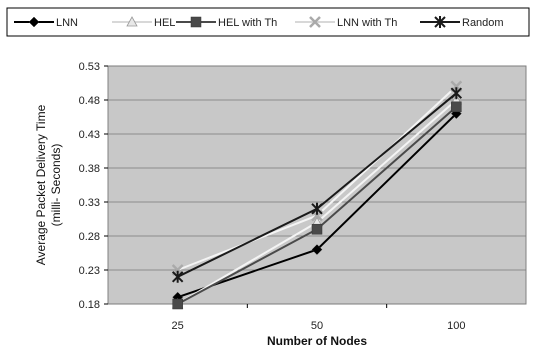 The height and width of the screenshot is (352, 533). What do you see at coordinates (456, 326) in the screenshot?
I see `x-tick-label: 100` at bounding box center [456, 326].